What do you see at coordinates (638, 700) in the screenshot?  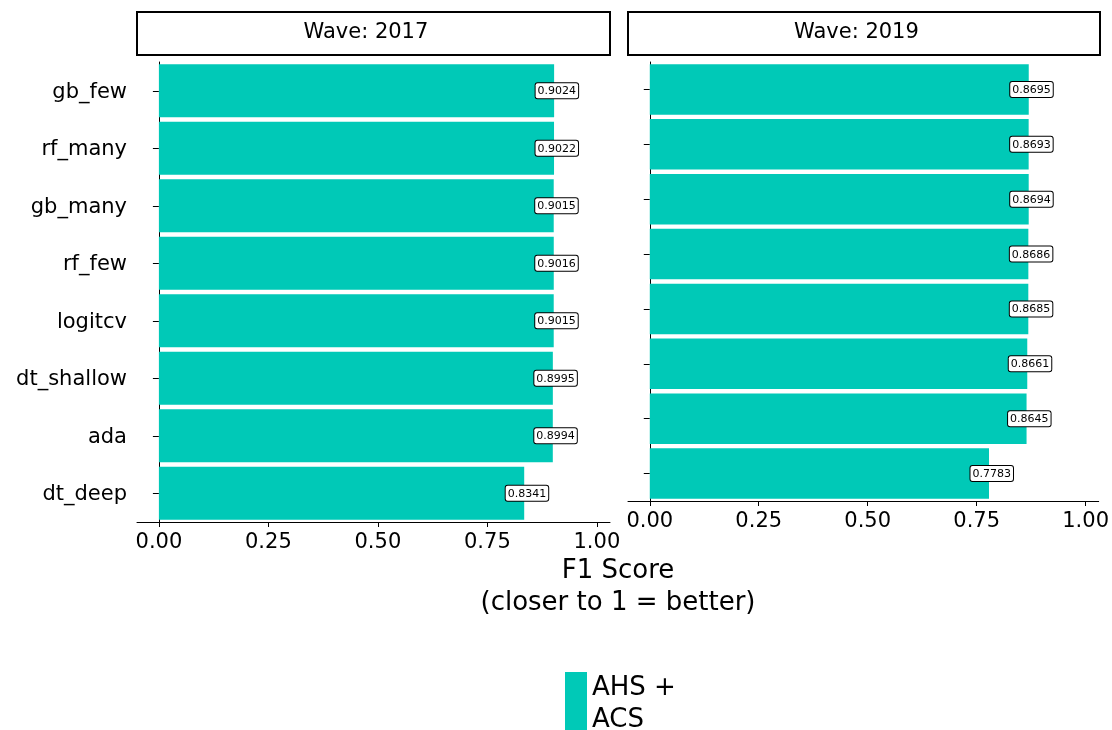 I see `legend-label: AHS + ACS` at bounding box center [638, 700].